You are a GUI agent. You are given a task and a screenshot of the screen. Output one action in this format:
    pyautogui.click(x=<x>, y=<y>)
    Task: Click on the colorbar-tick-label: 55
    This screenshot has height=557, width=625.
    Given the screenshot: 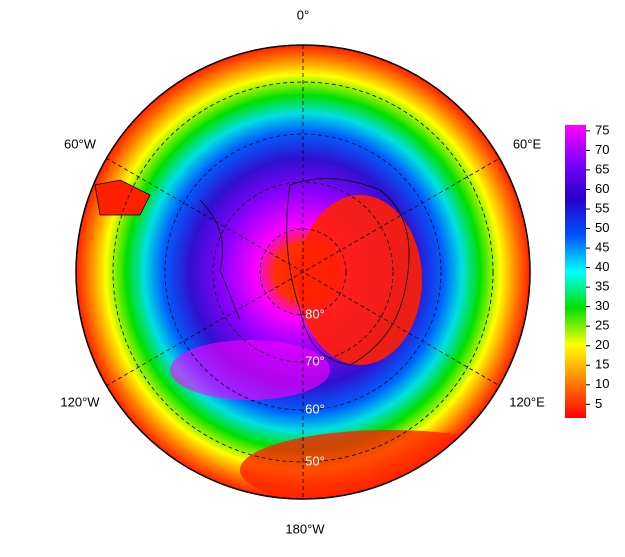 What is the action you would take?
    pyautogui.click(x=602, y=207)
    